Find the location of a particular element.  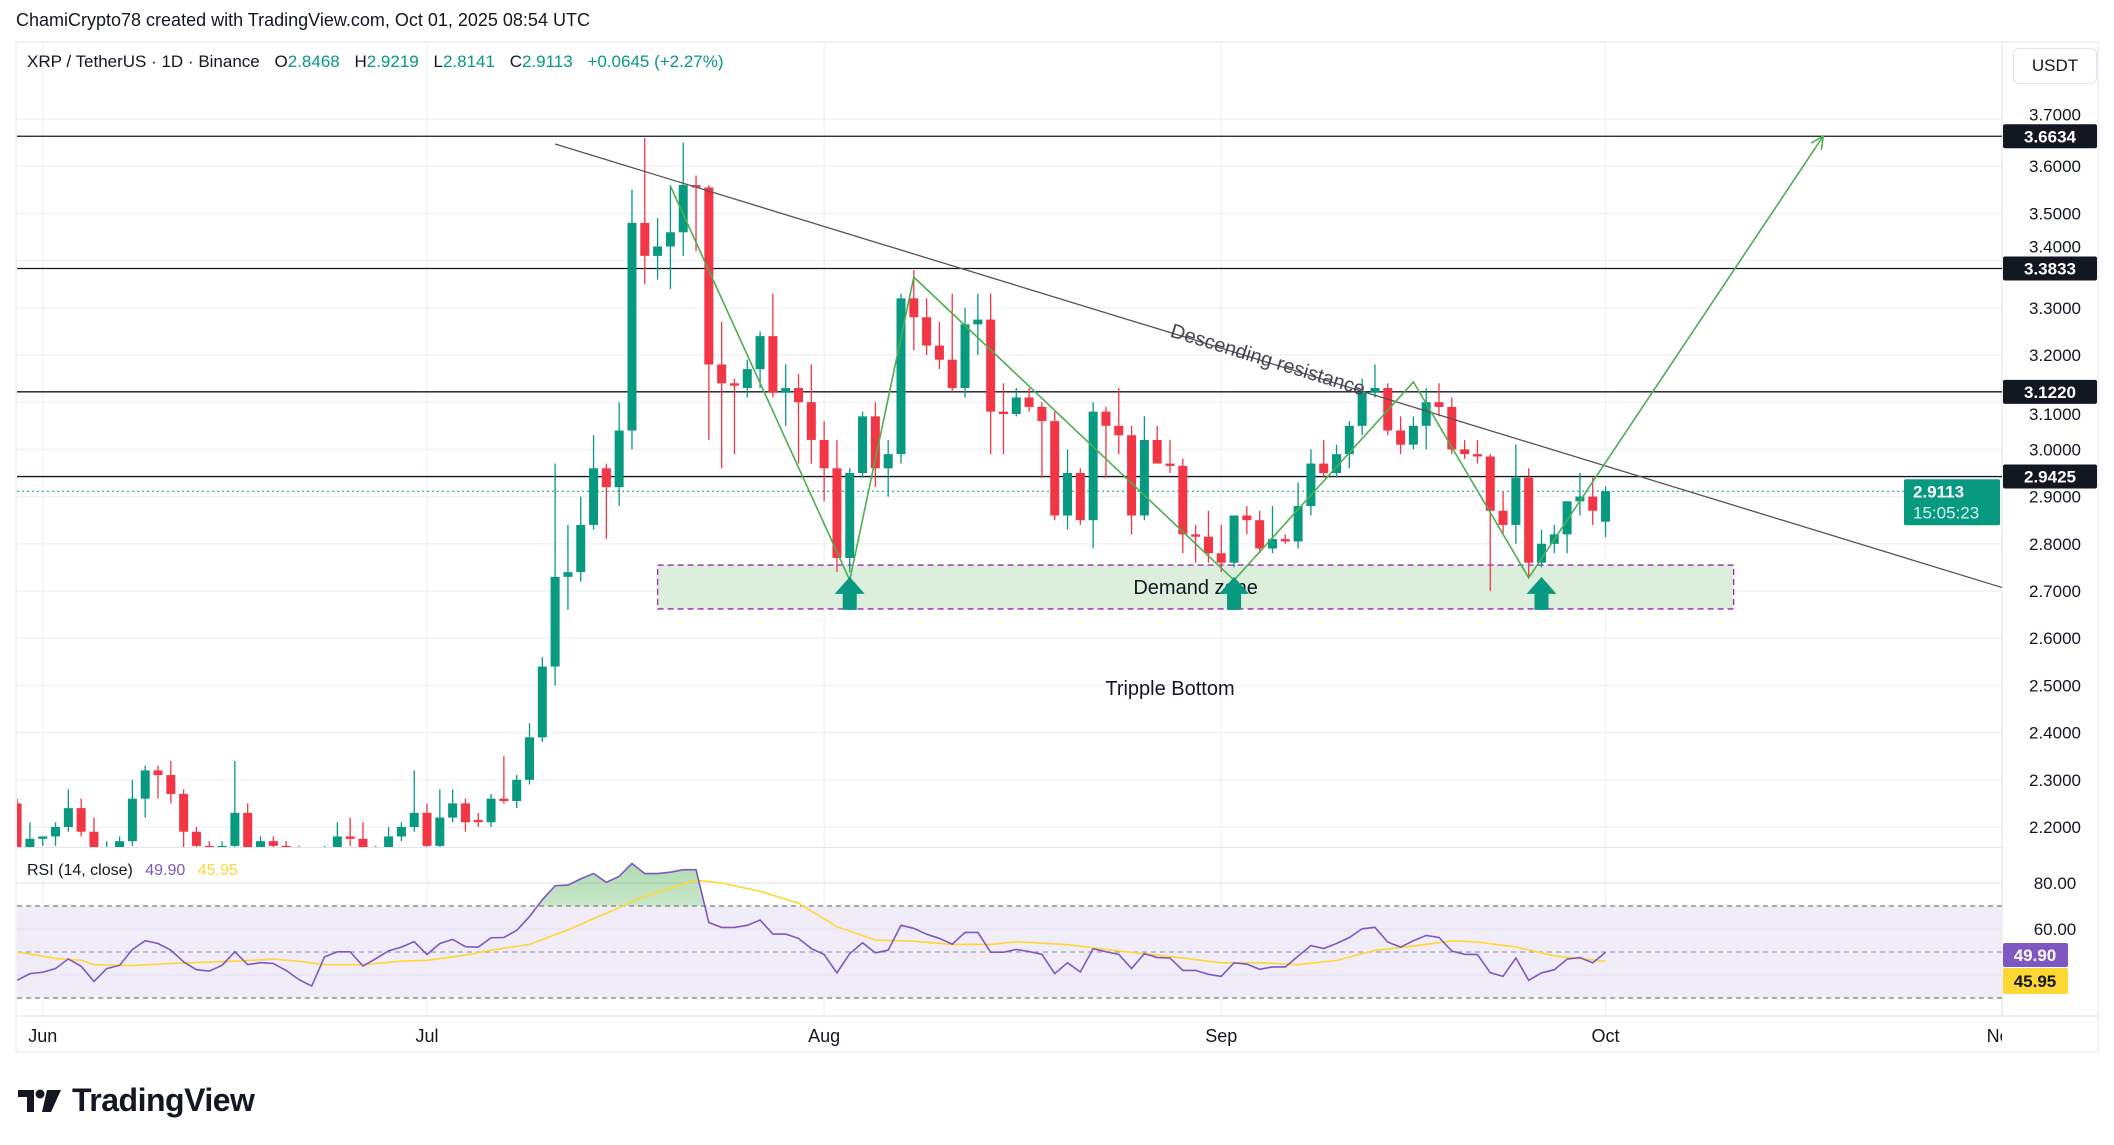

price-tick-label: 2.5000 is located at coordinates (2055, 685).